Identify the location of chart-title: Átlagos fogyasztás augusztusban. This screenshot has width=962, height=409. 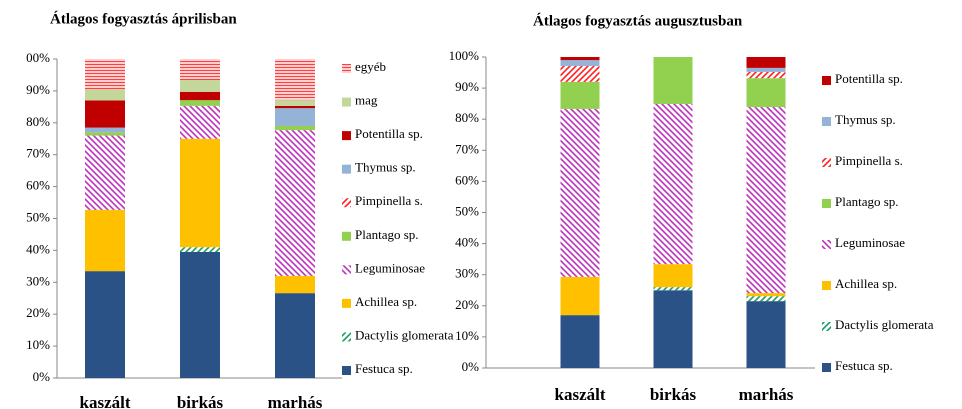
(638, 20).